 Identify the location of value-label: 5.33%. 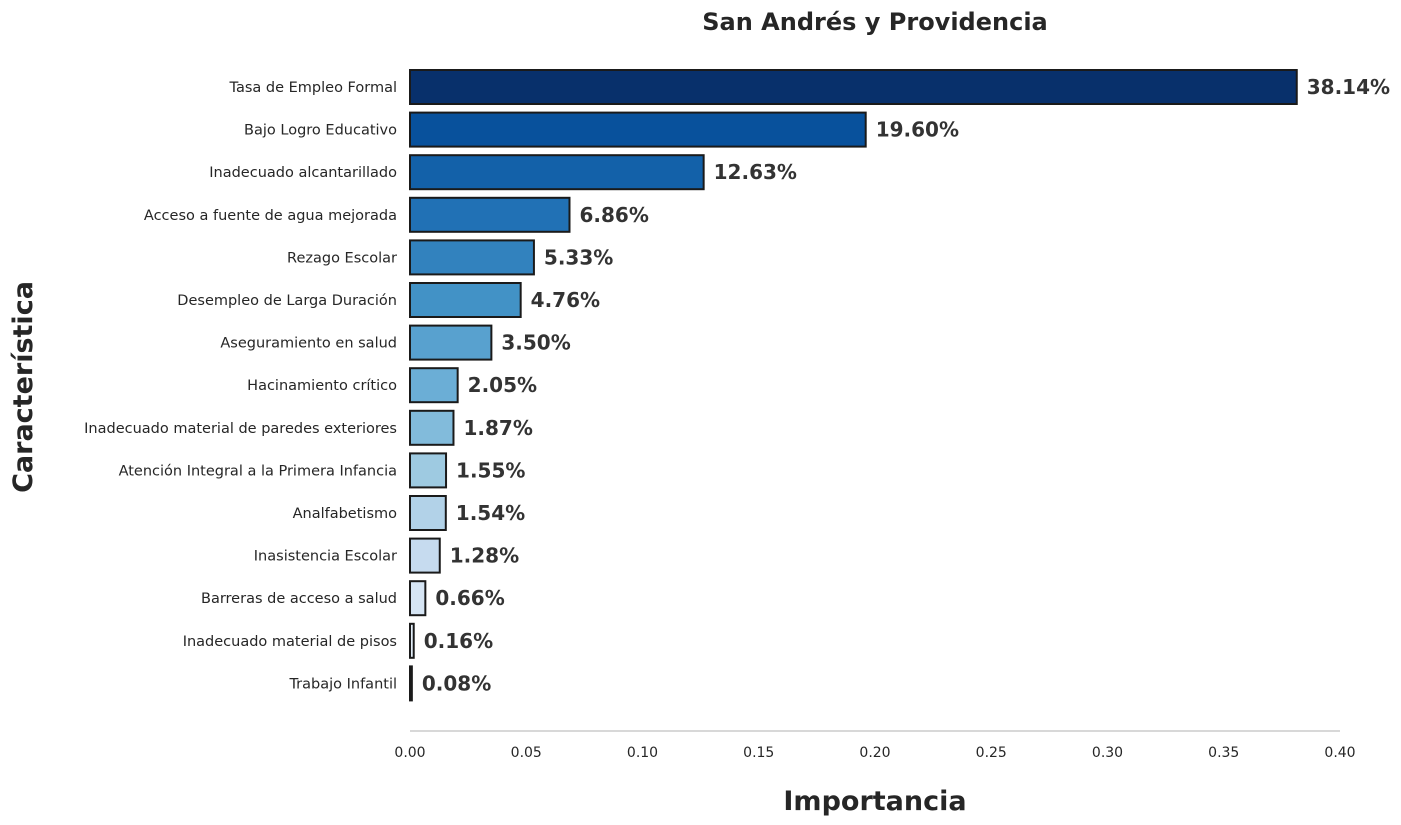
(578, 257).